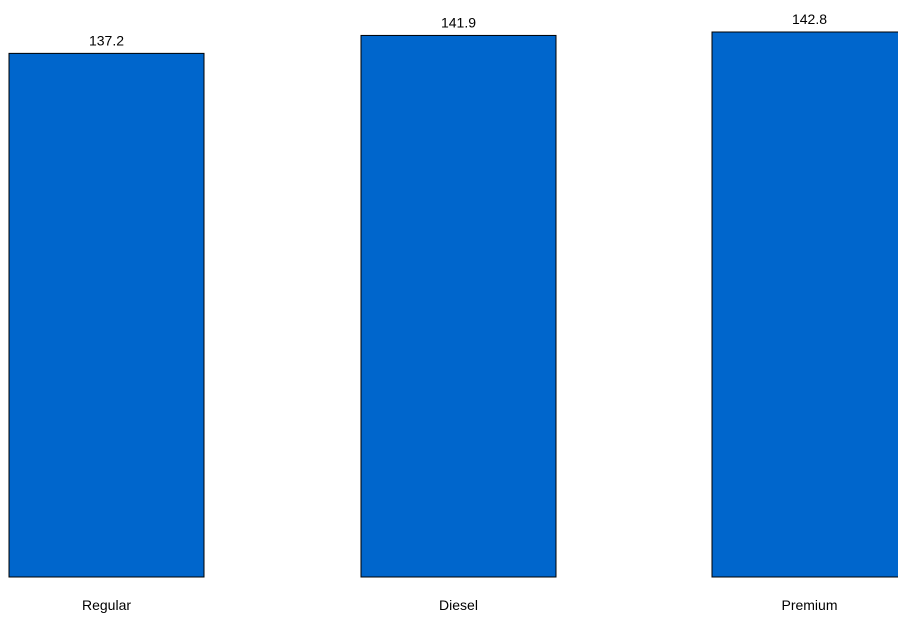  Describe the element at coordinates (106, 40) in the screenshot. I see `value-label-regular: 137.2` at that location.